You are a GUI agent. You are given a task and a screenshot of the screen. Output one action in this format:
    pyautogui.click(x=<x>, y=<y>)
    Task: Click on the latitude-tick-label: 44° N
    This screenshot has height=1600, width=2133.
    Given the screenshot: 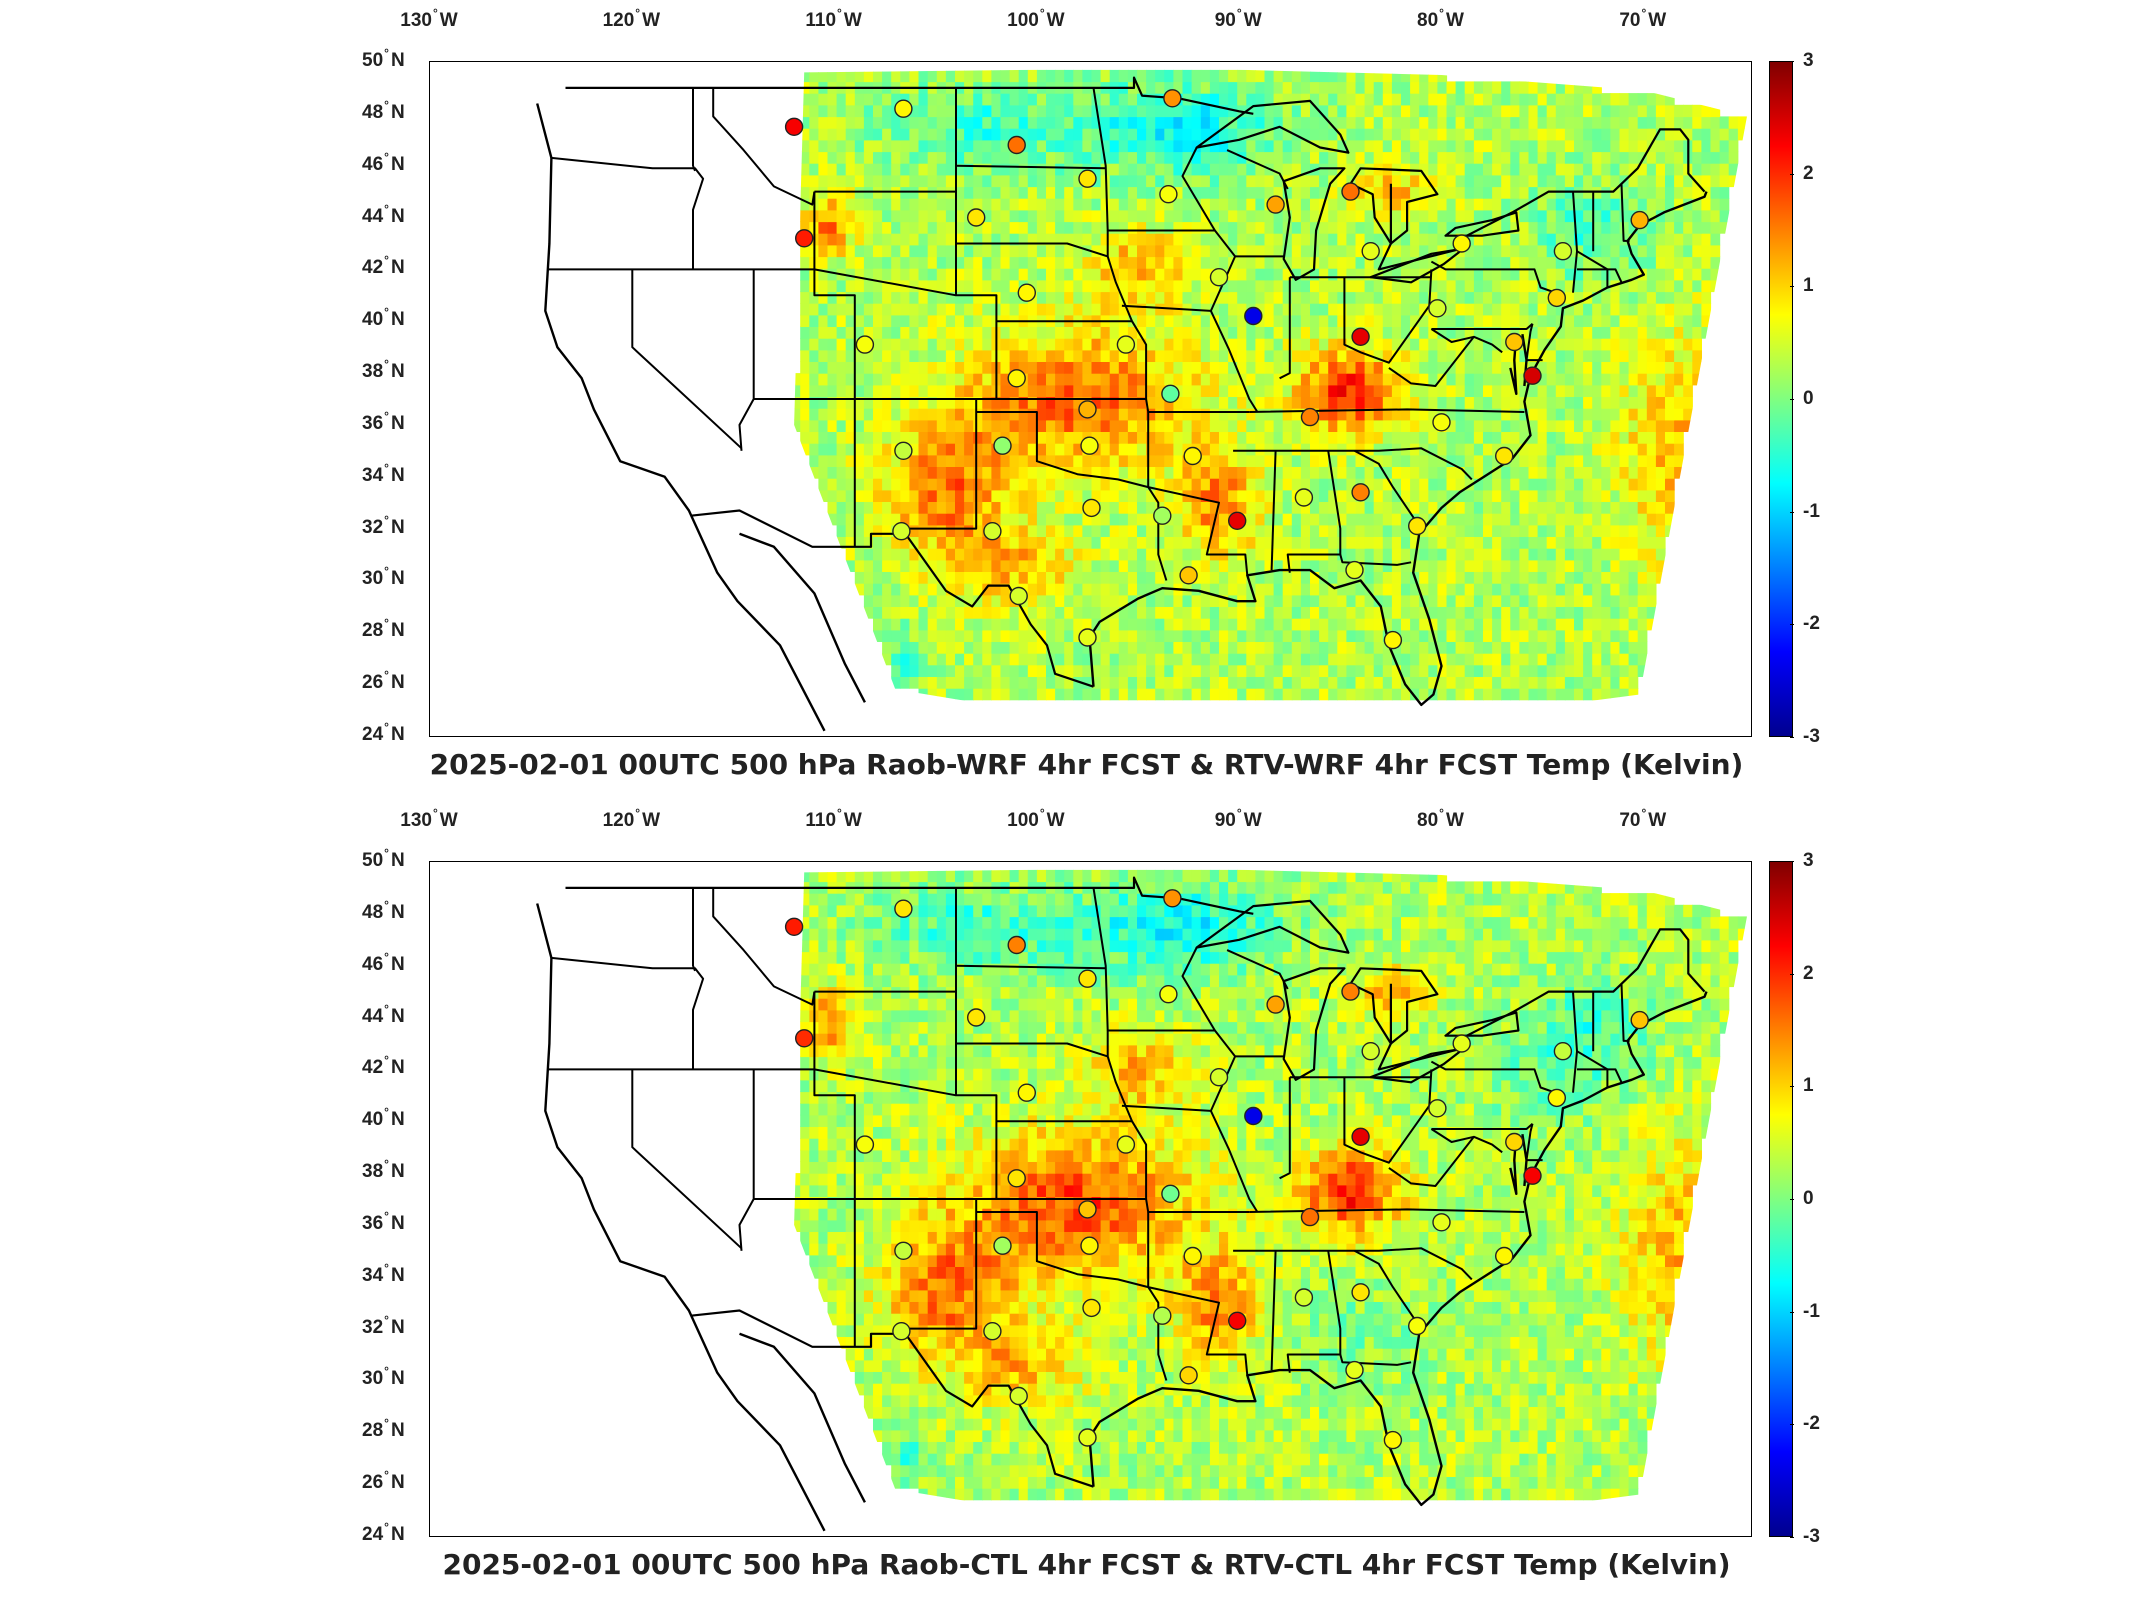 What is the action you would take?
    pyautogui.click(x=383, y=214)
    